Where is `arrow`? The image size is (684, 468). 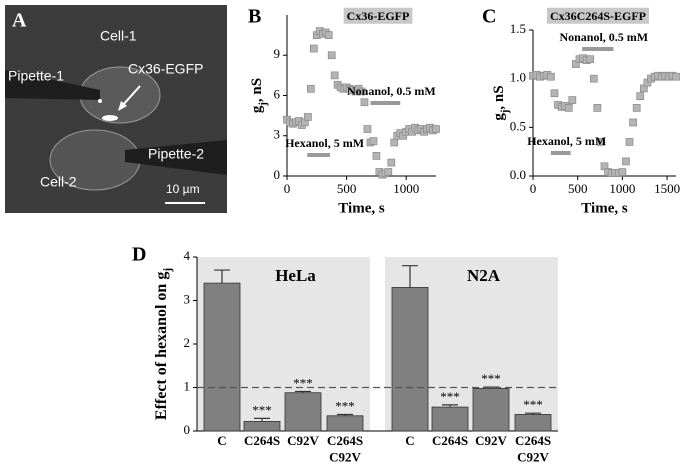 arrow is located at coordinates (131, 96).